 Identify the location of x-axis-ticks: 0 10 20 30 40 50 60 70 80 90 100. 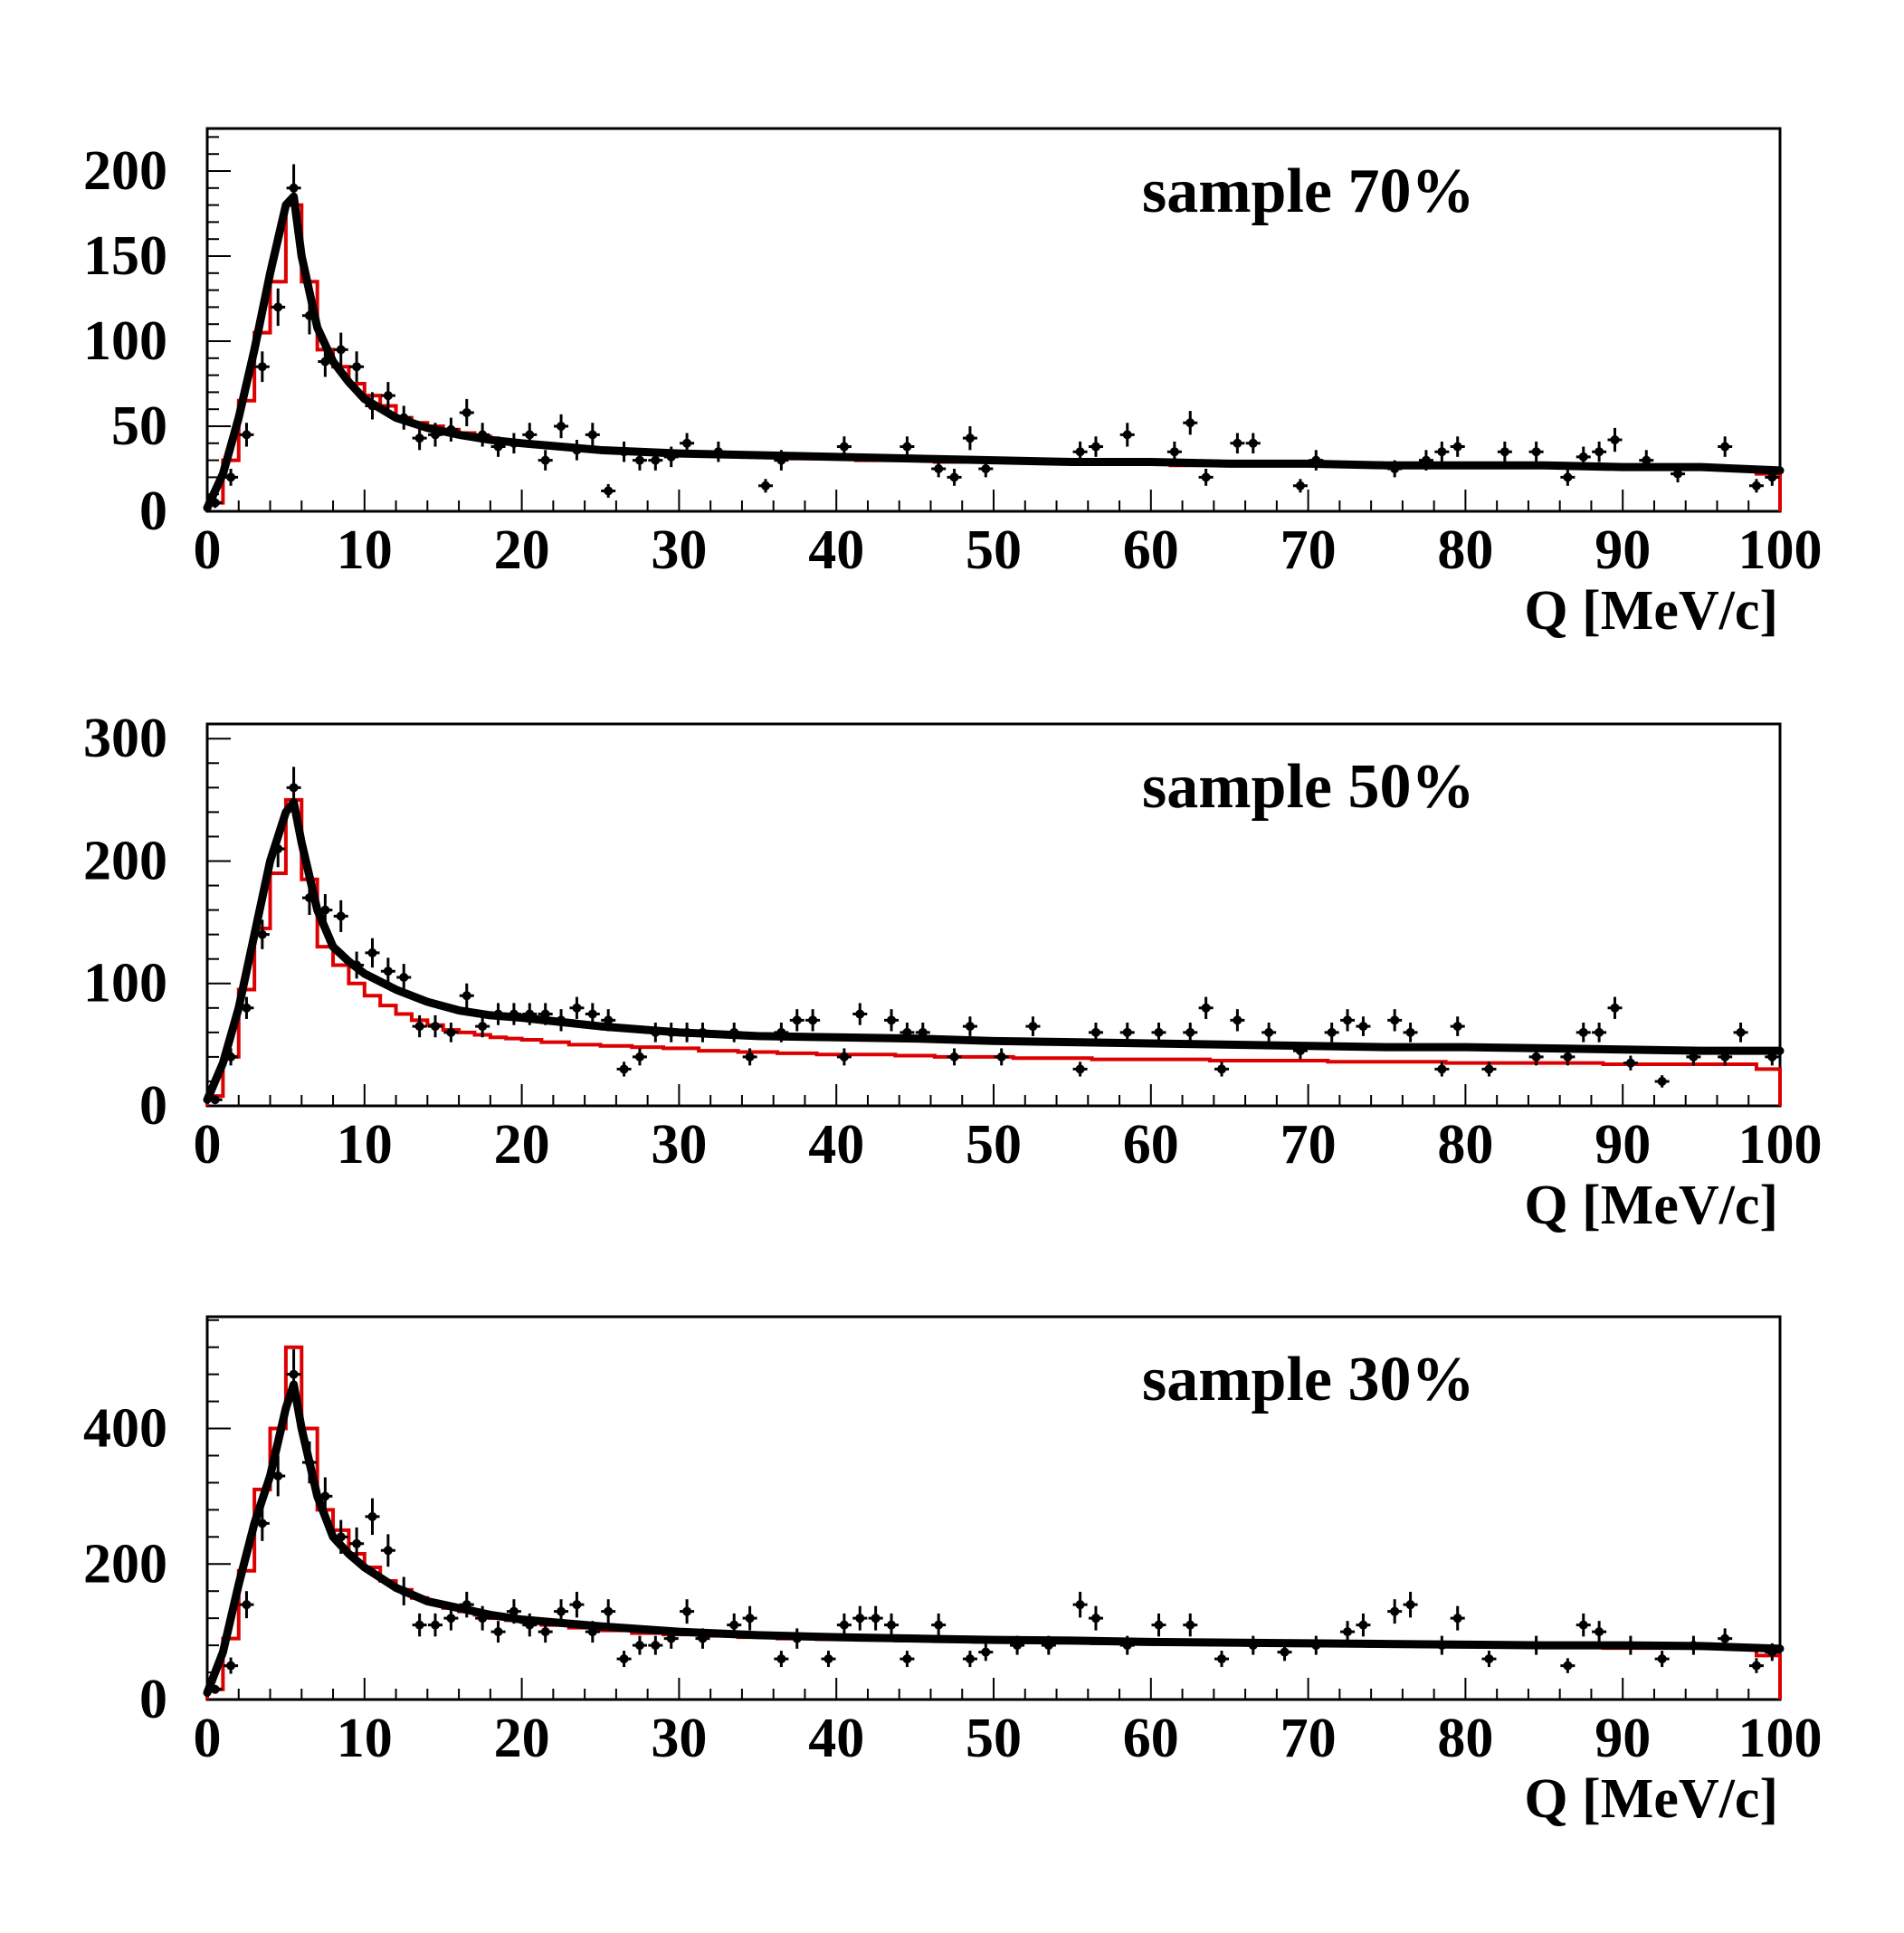
(1008, 1130).